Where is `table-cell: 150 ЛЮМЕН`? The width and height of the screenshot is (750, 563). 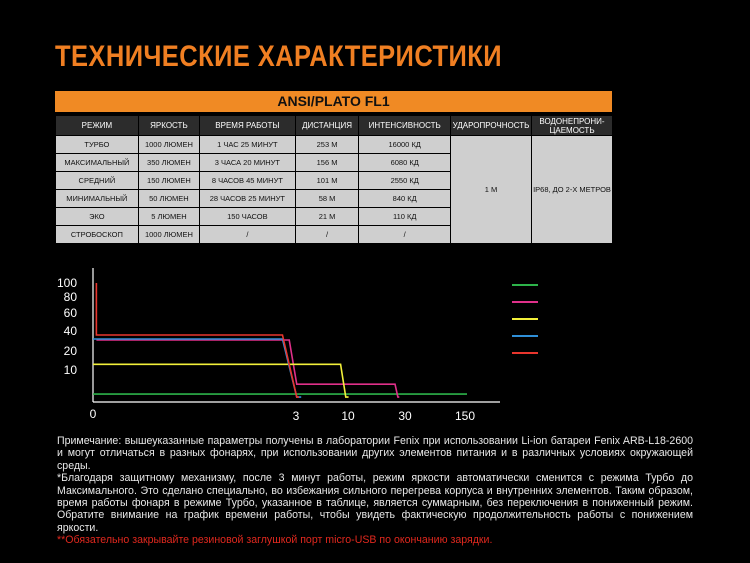 table-cell: 150 ЛЮМЕН is located at coordinates (169, 180).